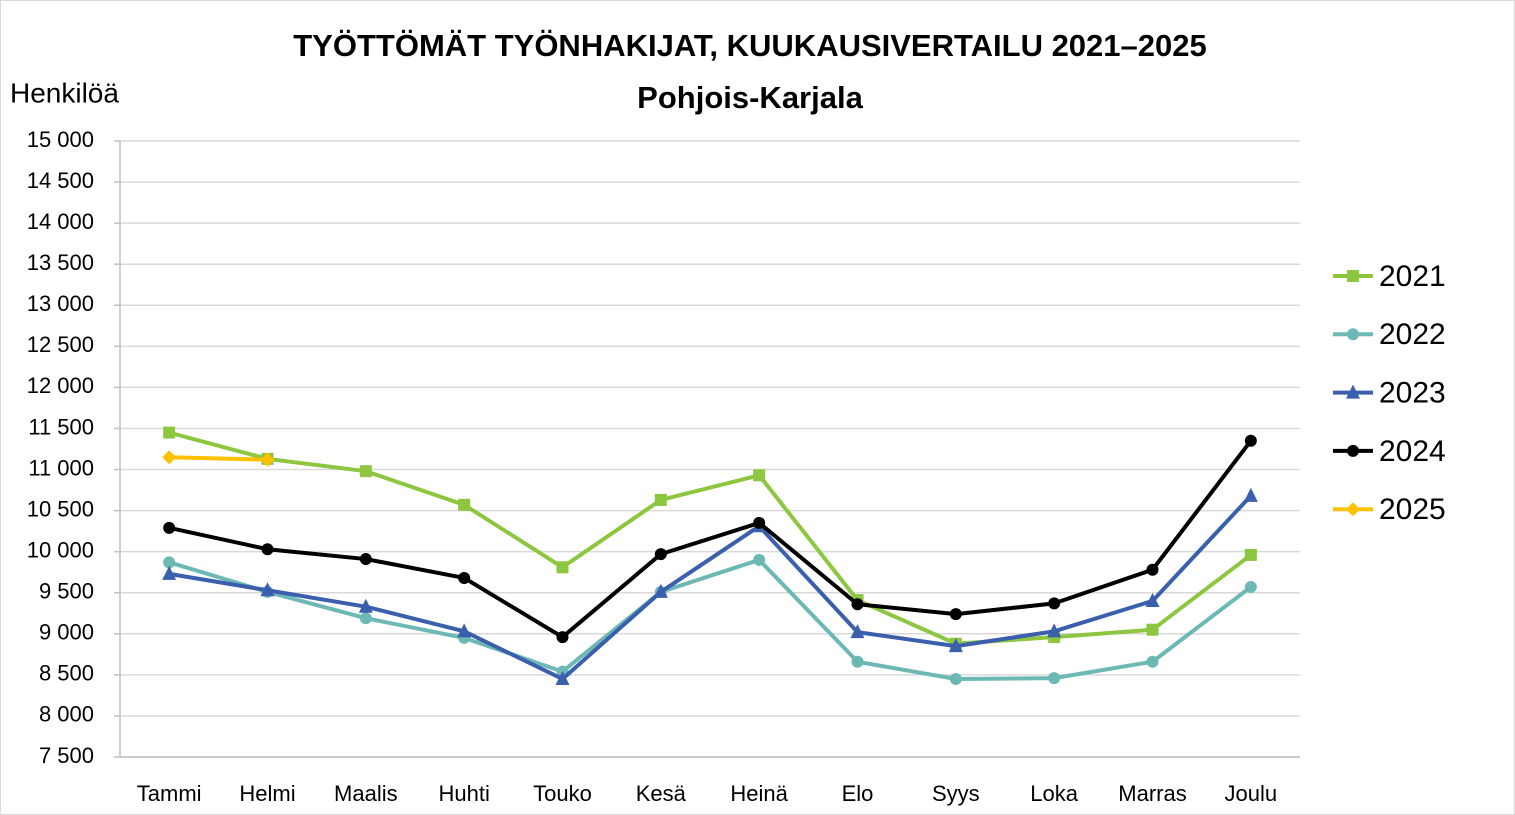 This screenshot has height=815, width=1515. I want to click on y-tick-label: 12 500, so click(60, 344).